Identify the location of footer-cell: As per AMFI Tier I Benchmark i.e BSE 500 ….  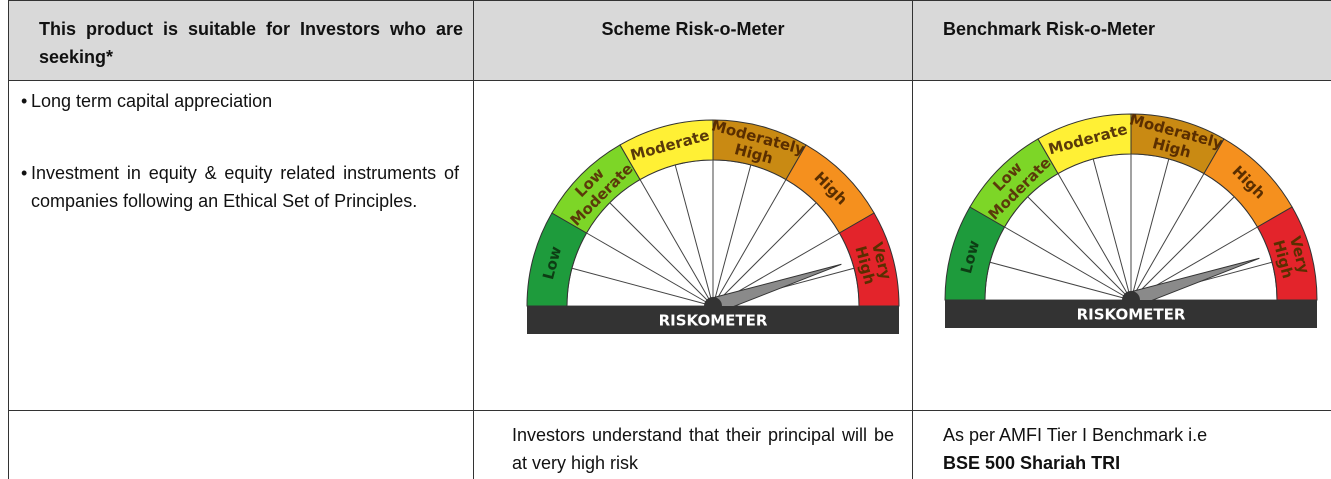
(1121, 444).